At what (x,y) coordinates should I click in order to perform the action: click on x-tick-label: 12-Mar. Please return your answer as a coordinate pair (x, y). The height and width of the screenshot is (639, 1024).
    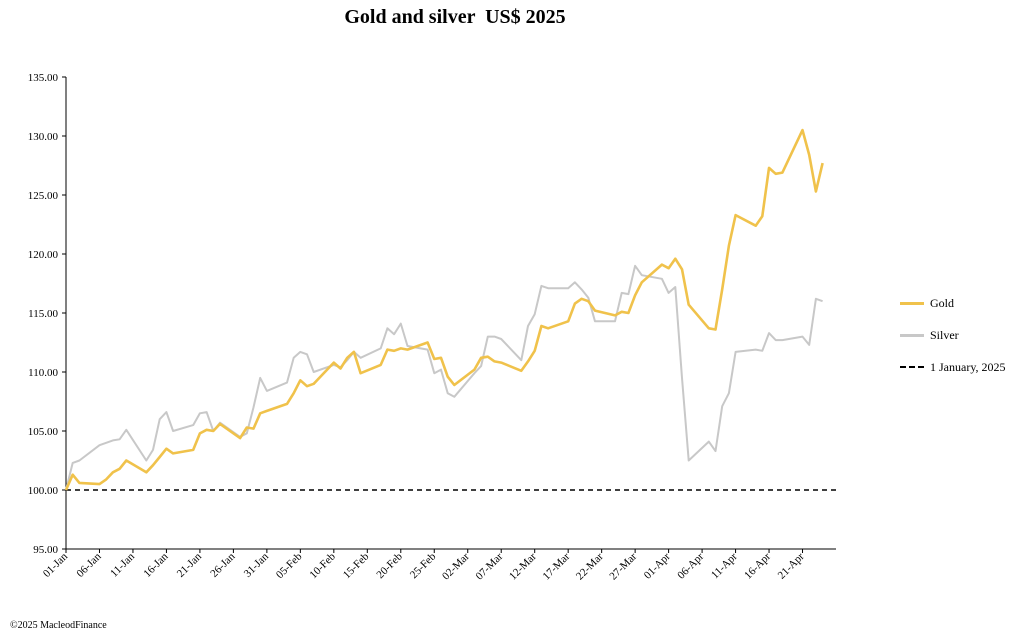
    Looking at the image, I should click on (523, 566).